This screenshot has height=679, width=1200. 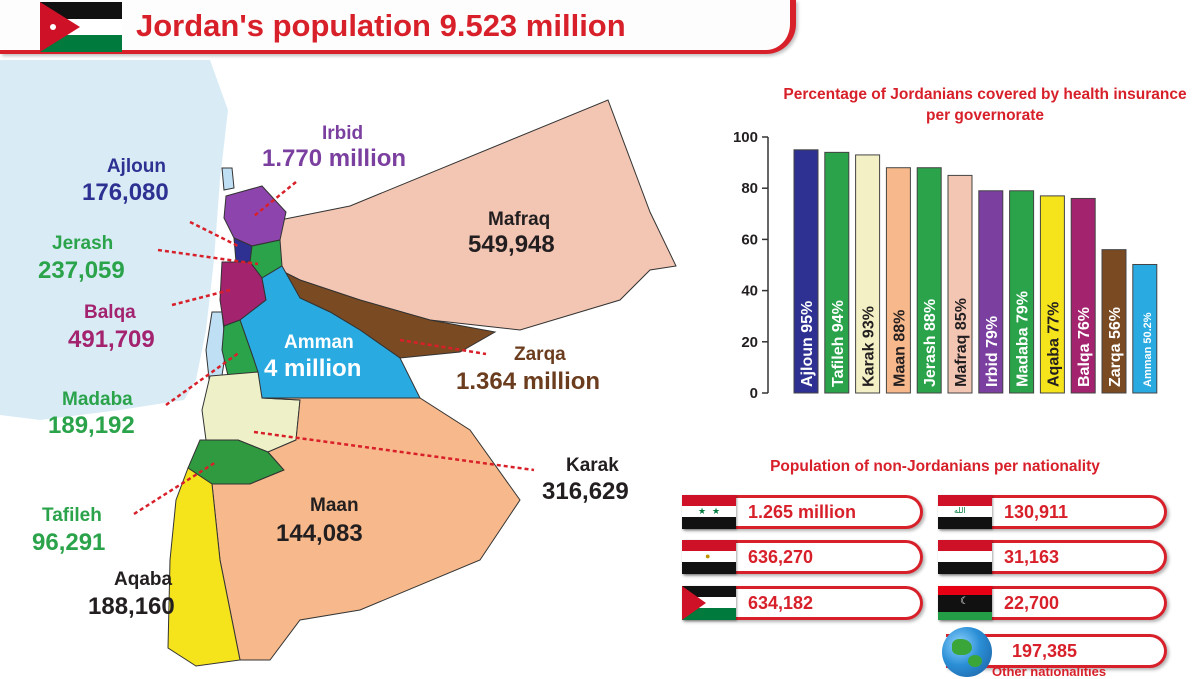 What do you see at coordinates (868, 274) in the screenshot?
I see `bar-karak` at bounding box center [868, 274].